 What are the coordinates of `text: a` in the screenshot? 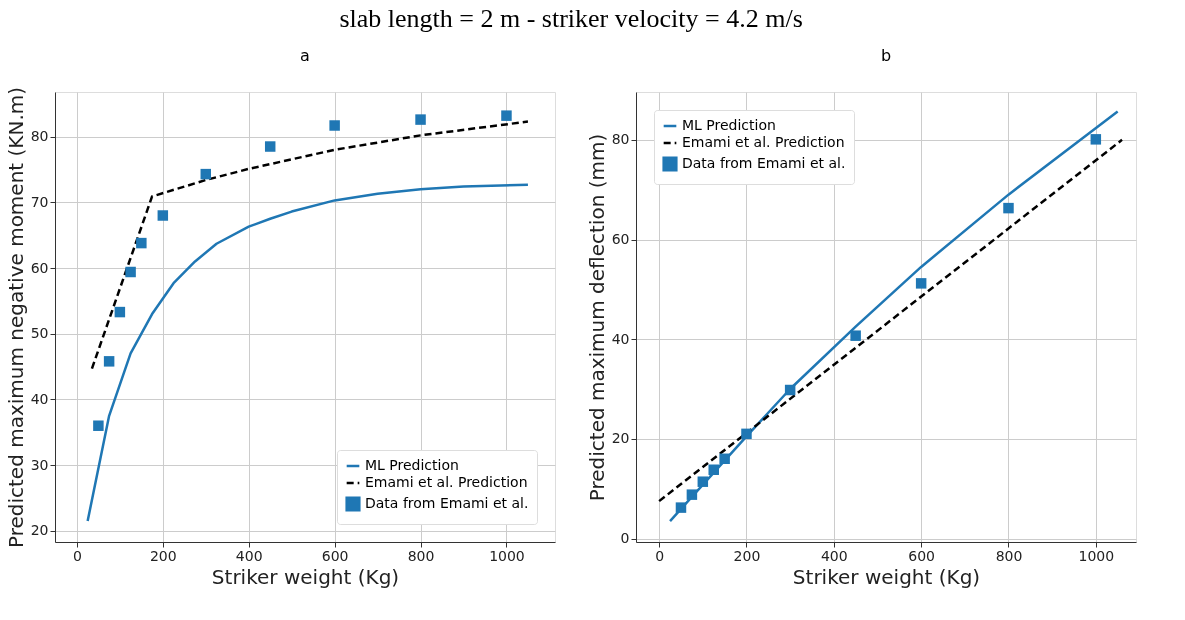 It's located at (305, 55).